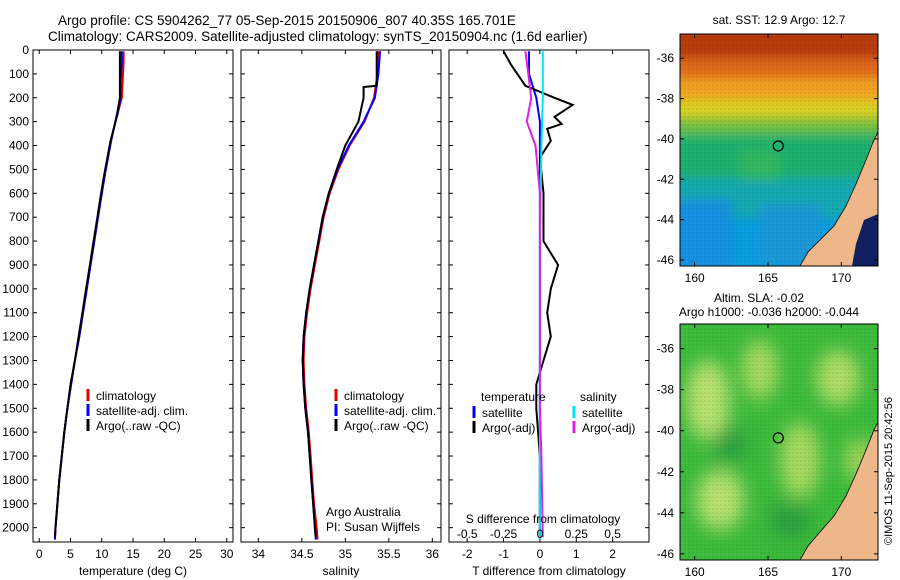  Describe the element at coordinates (577, 534) in the screenshot. I see `x-tick-label-top: 0.25` at that location.